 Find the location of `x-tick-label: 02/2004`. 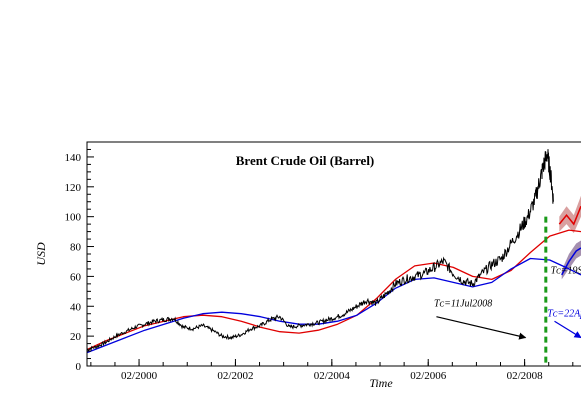

x-tick-label: 02/2004 is located at coordinates (332, 376).